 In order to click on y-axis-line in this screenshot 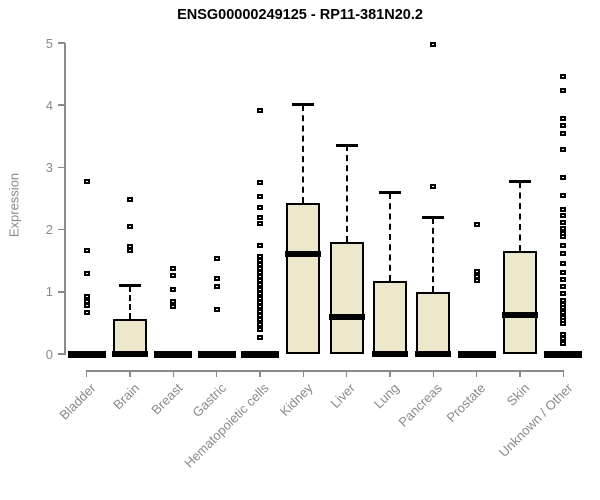, I will do `click(65, 199)`.